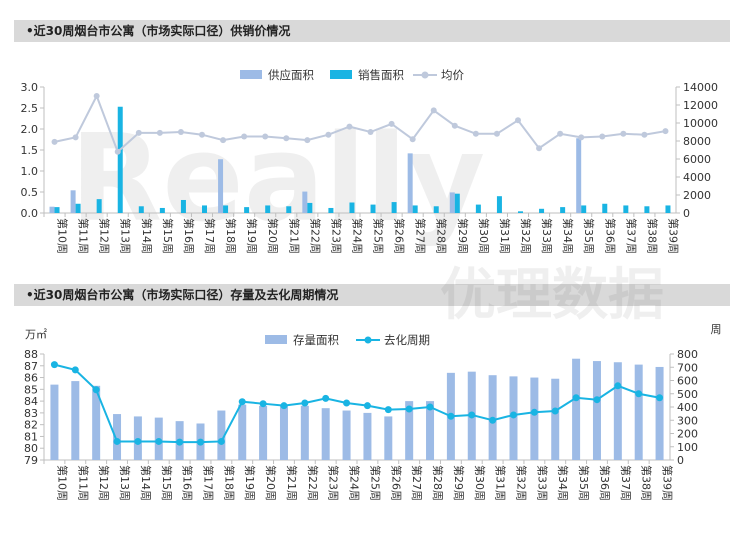 Image resolution: width=740 pixels, height=536 pixels. Describe the element at coordinates (252, 236) in the screenshot. I see `chart1-x-tick-label: 第19周` at that location.